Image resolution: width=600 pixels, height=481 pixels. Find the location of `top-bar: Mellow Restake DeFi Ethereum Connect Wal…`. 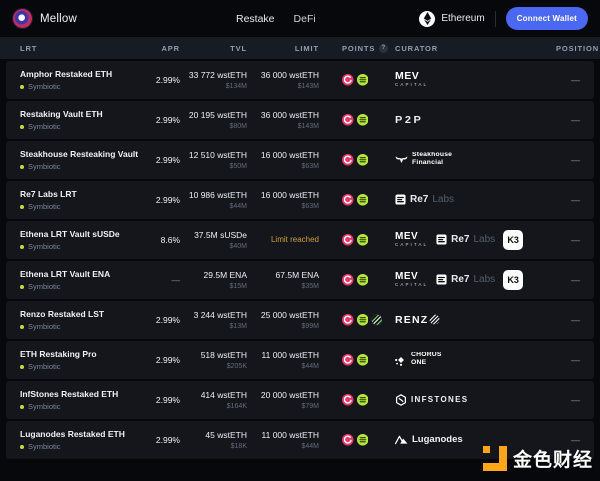

top-bar: Mellow Restake DeFi Ethereum Connect Wal… is located at coordinates (300, 18).